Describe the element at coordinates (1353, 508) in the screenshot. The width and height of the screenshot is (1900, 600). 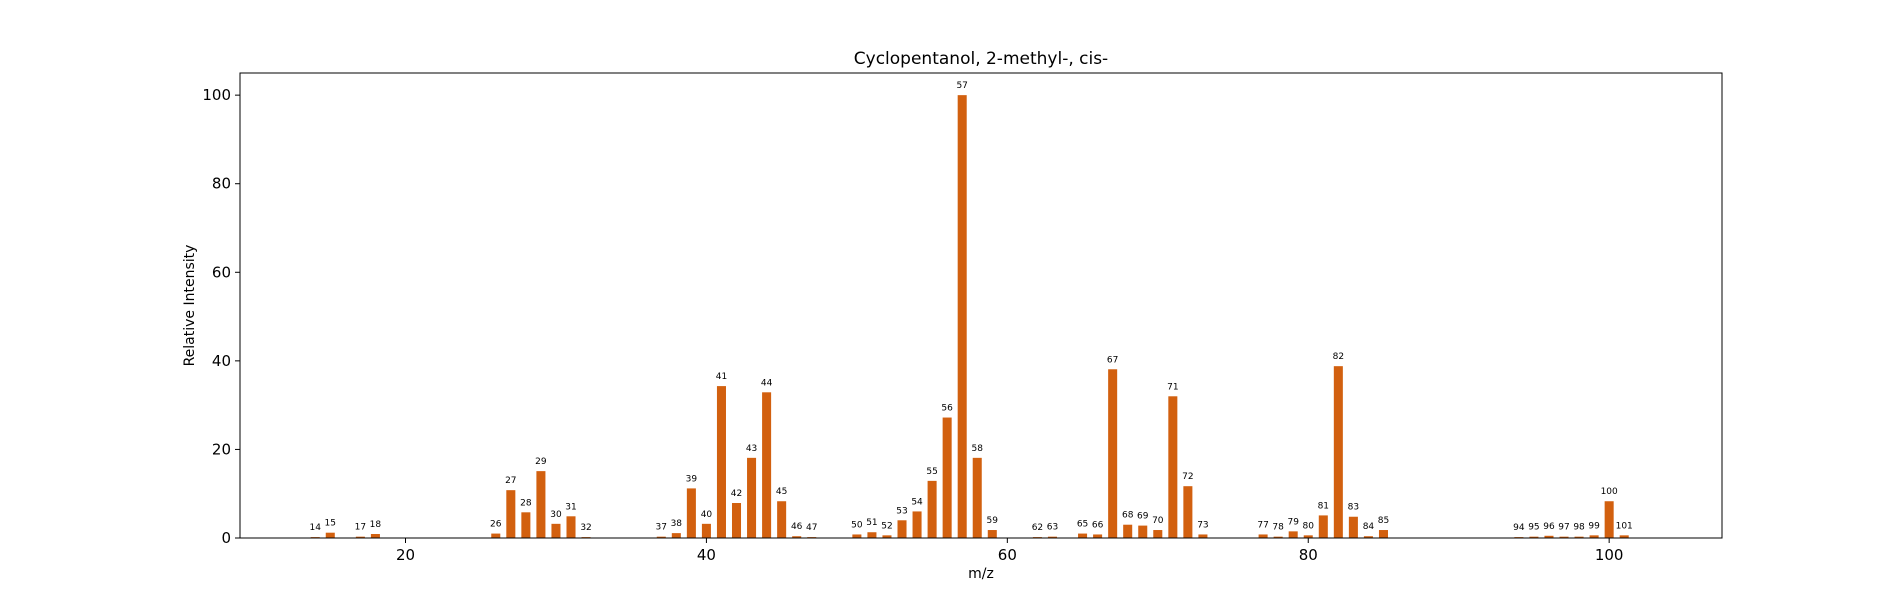
I see `bar-label-mz-83: 83` at that location.